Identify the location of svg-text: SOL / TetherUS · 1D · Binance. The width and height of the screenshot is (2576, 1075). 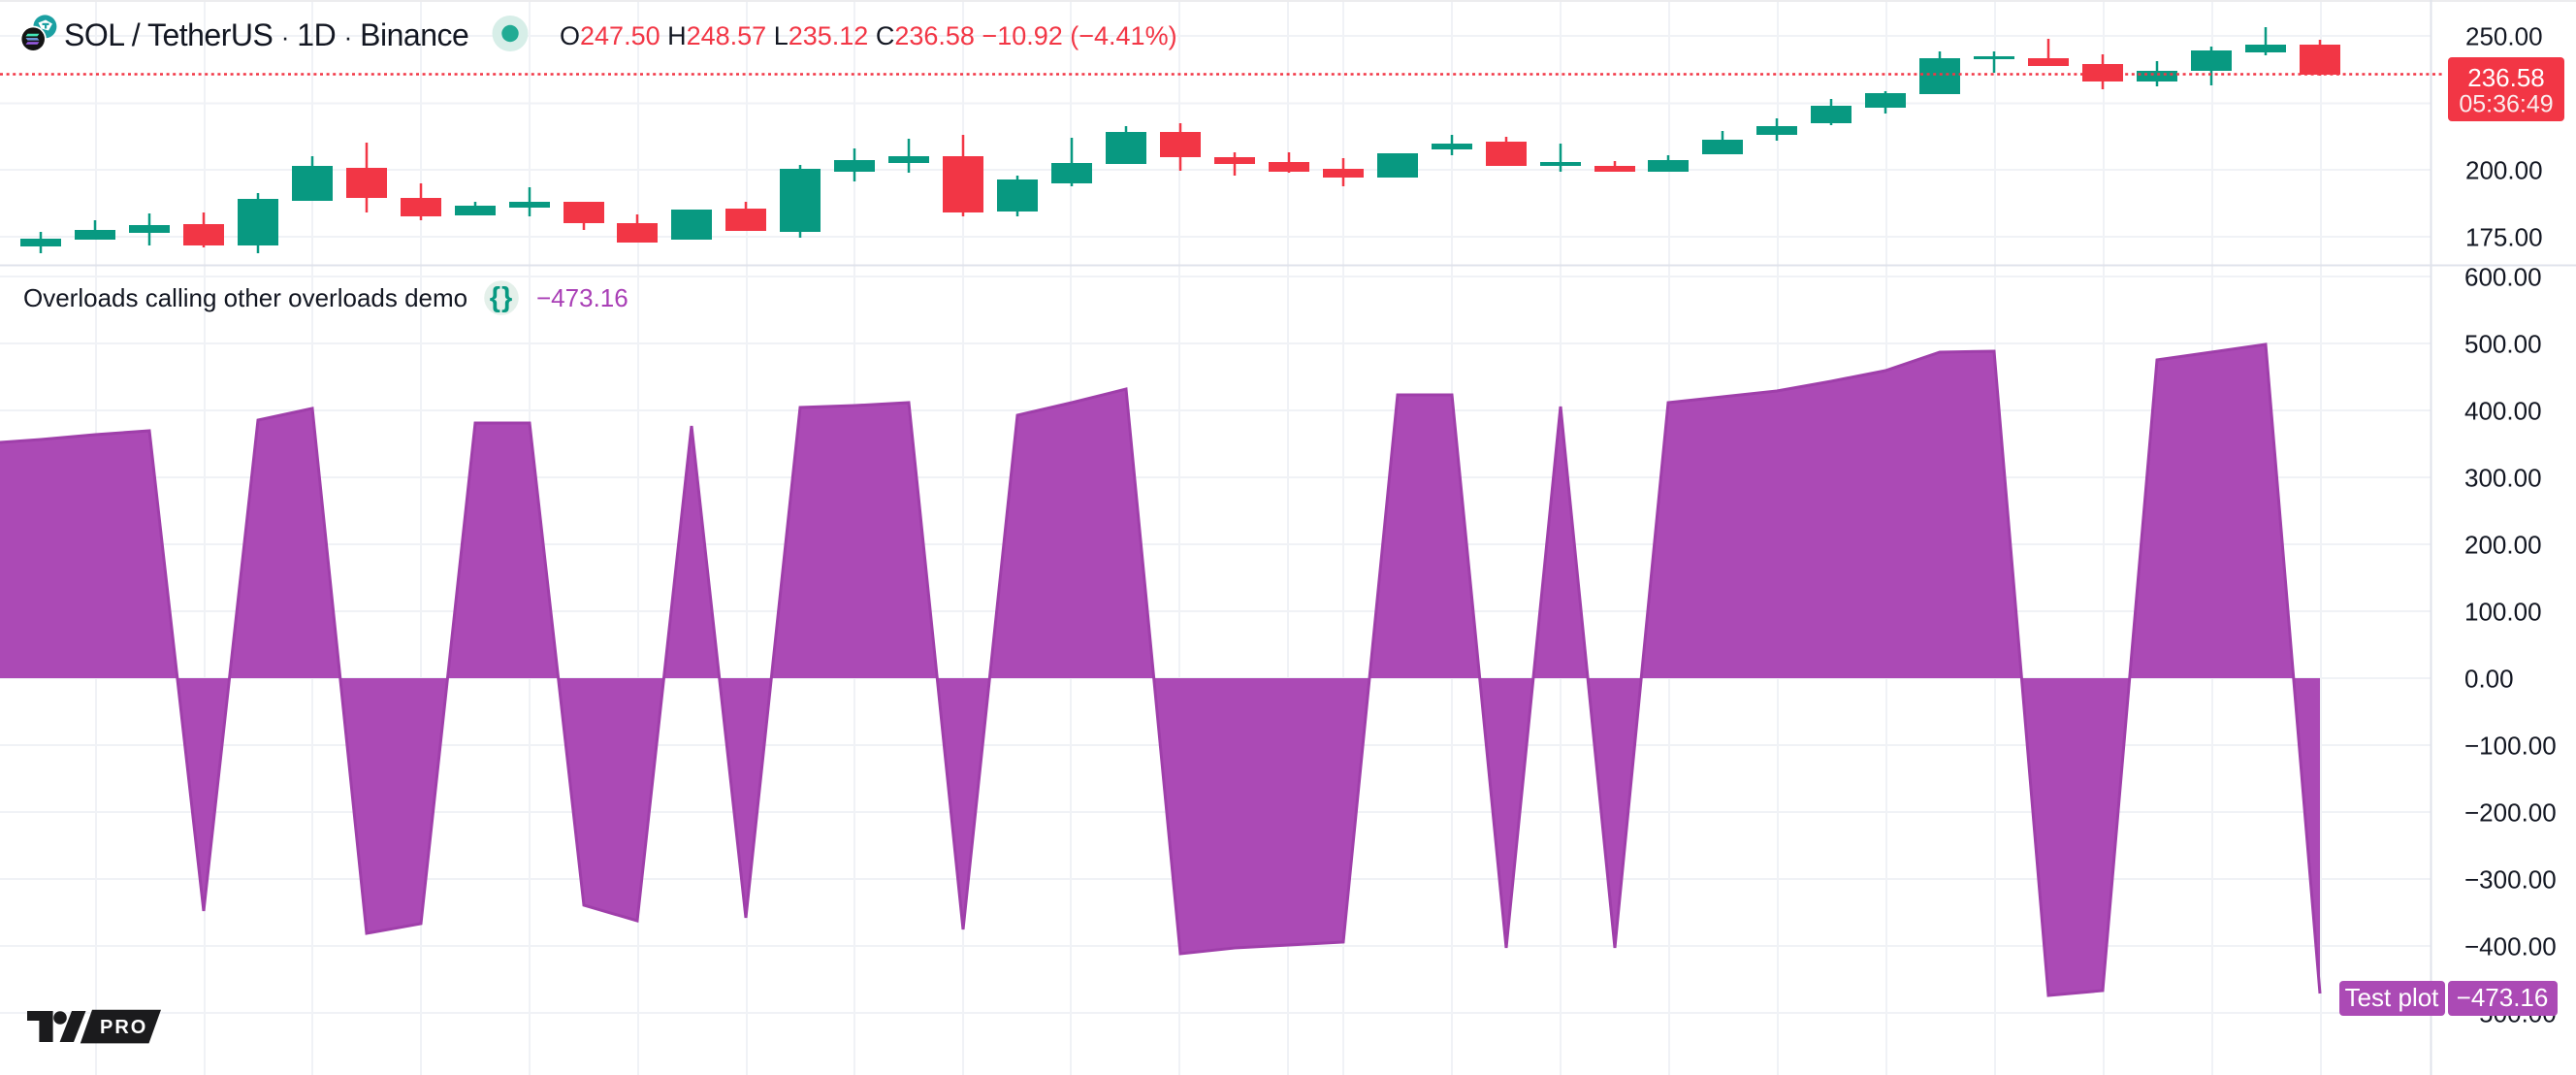
(266, 34).